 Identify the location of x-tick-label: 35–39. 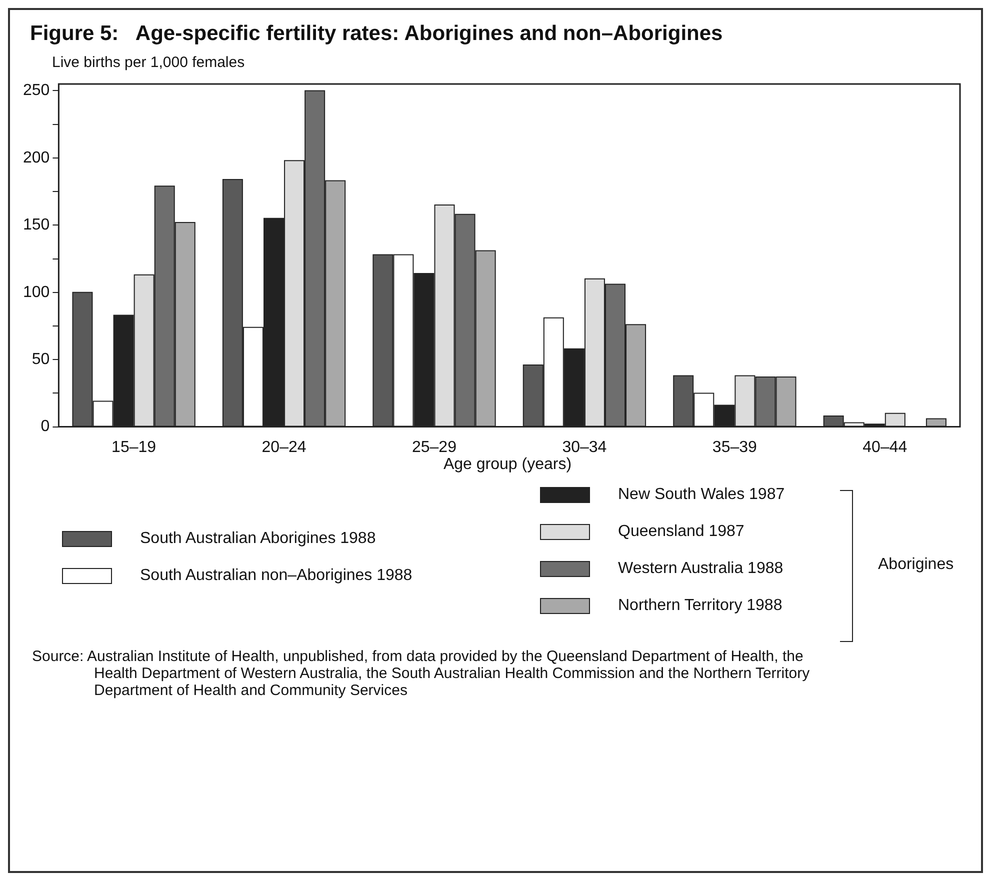
(735, 447).